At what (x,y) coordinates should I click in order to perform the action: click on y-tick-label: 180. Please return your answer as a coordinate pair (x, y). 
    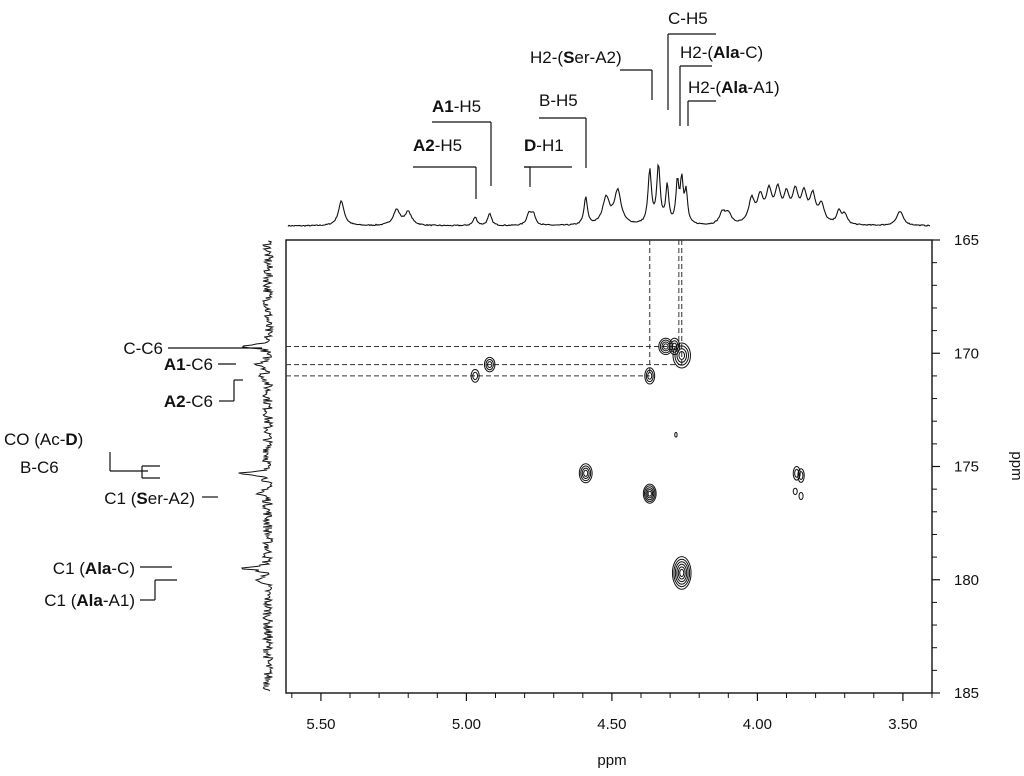
    Looking at the image, I should click on (966, 580).